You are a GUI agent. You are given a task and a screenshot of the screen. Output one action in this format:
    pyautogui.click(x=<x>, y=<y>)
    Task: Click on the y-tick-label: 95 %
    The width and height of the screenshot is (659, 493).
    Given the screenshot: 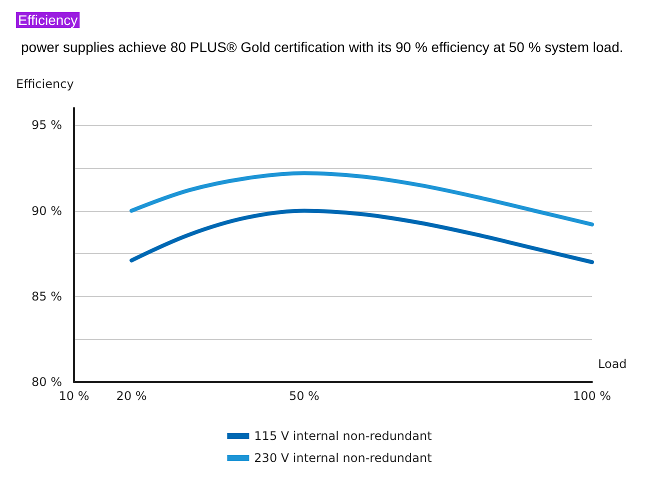 What is the action you would take?
    pyautogui.click(x=47, y=125)
    